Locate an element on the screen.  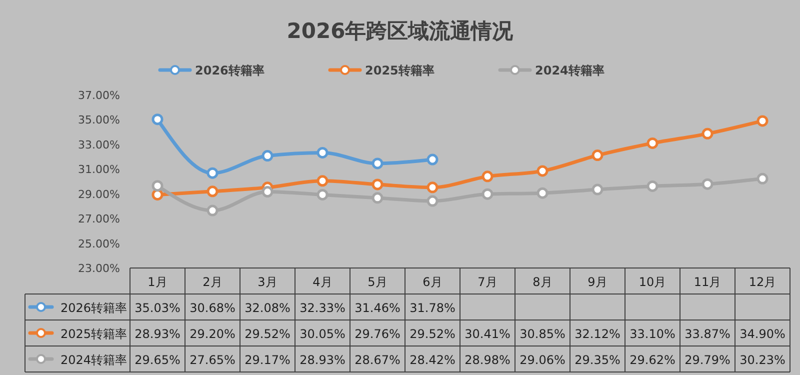
x-tick-label: 7月 is located at coordinates (488, 282).